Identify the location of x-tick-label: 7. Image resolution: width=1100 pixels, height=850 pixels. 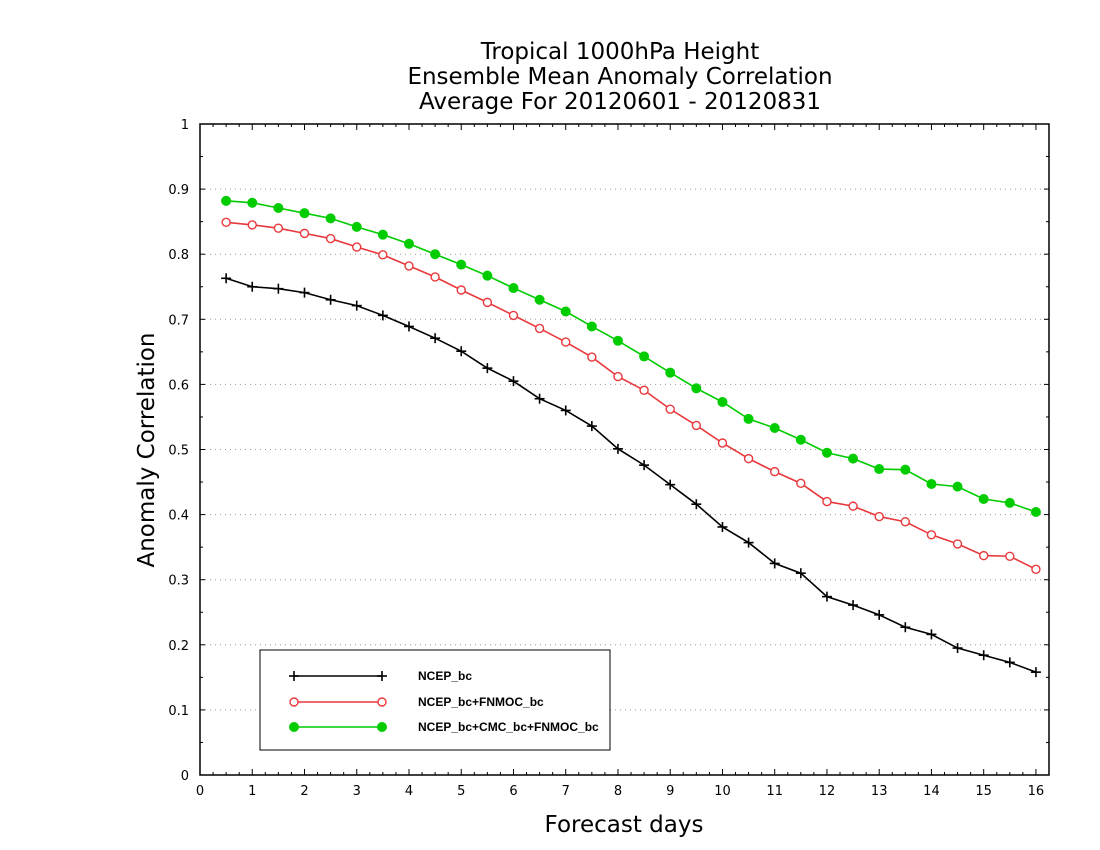
(566, 791).